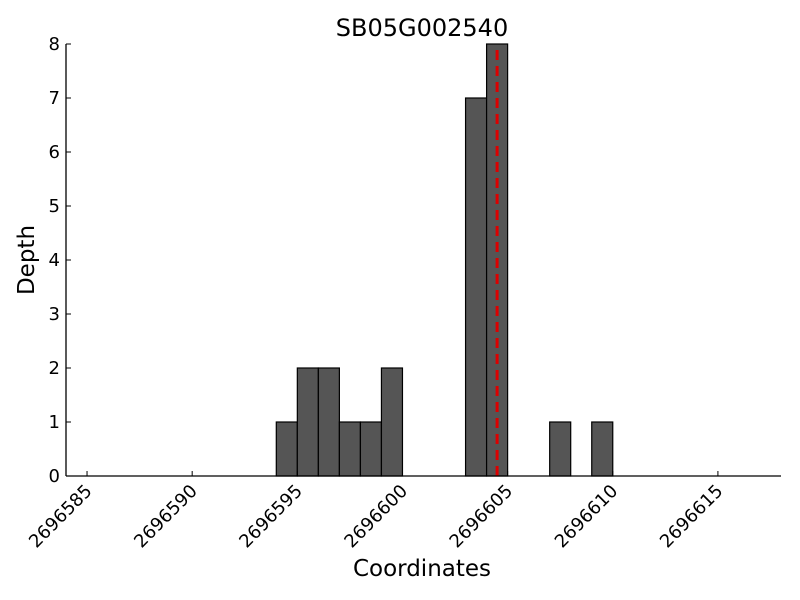 This screenshot has width=800, height=600. I want to click on x-tick-label: 2696590, so click(166, 517).